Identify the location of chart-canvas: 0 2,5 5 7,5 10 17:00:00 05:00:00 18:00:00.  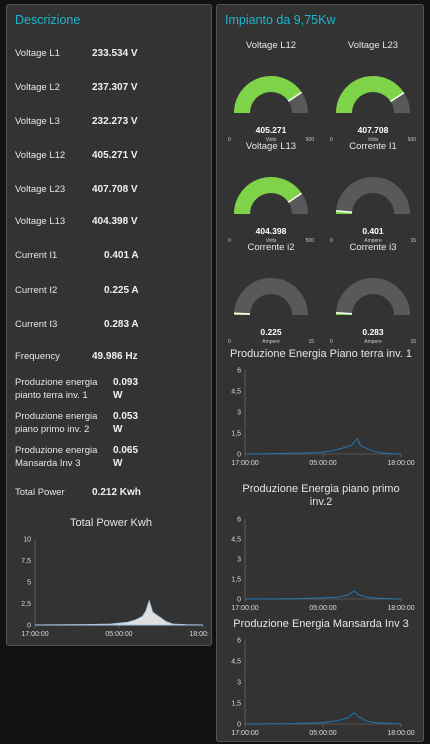
(115, 588).